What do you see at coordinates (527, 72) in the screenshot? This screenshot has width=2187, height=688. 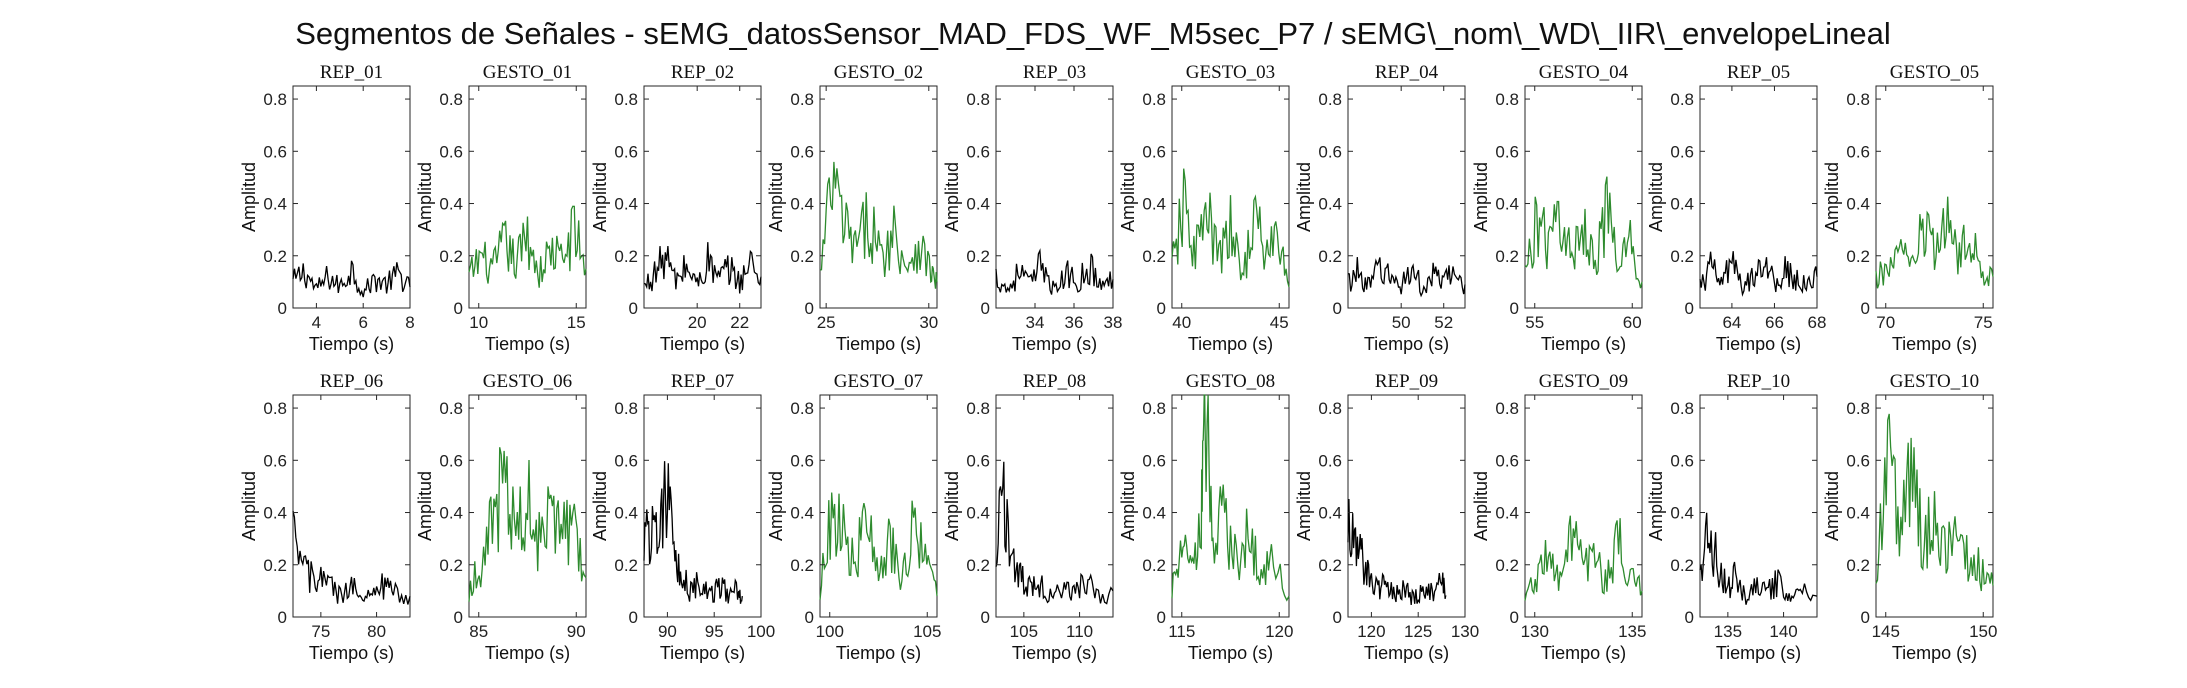 I see `panel-title: GESTO_01` at bounding box center [527, 72].